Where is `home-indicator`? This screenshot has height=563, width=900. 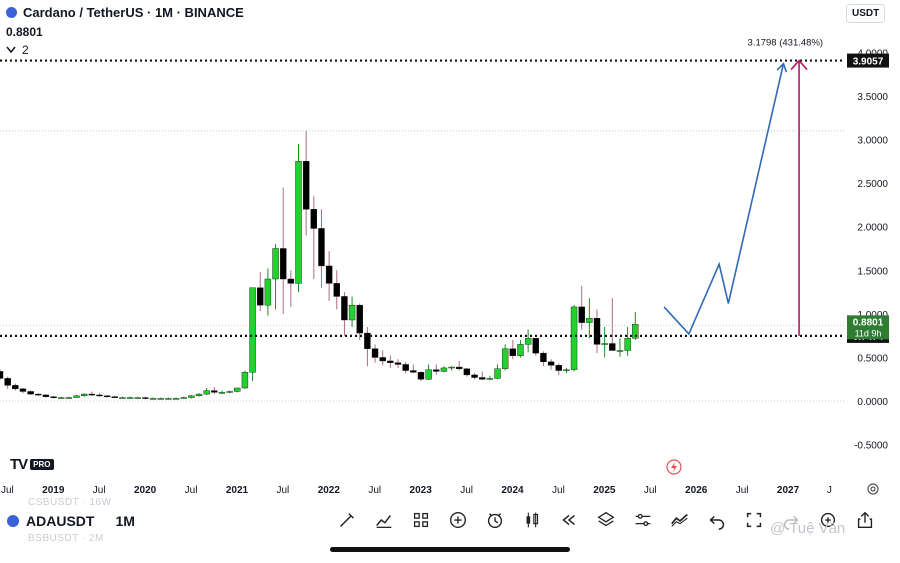 home-indicator is located at coordinates (450, 549).